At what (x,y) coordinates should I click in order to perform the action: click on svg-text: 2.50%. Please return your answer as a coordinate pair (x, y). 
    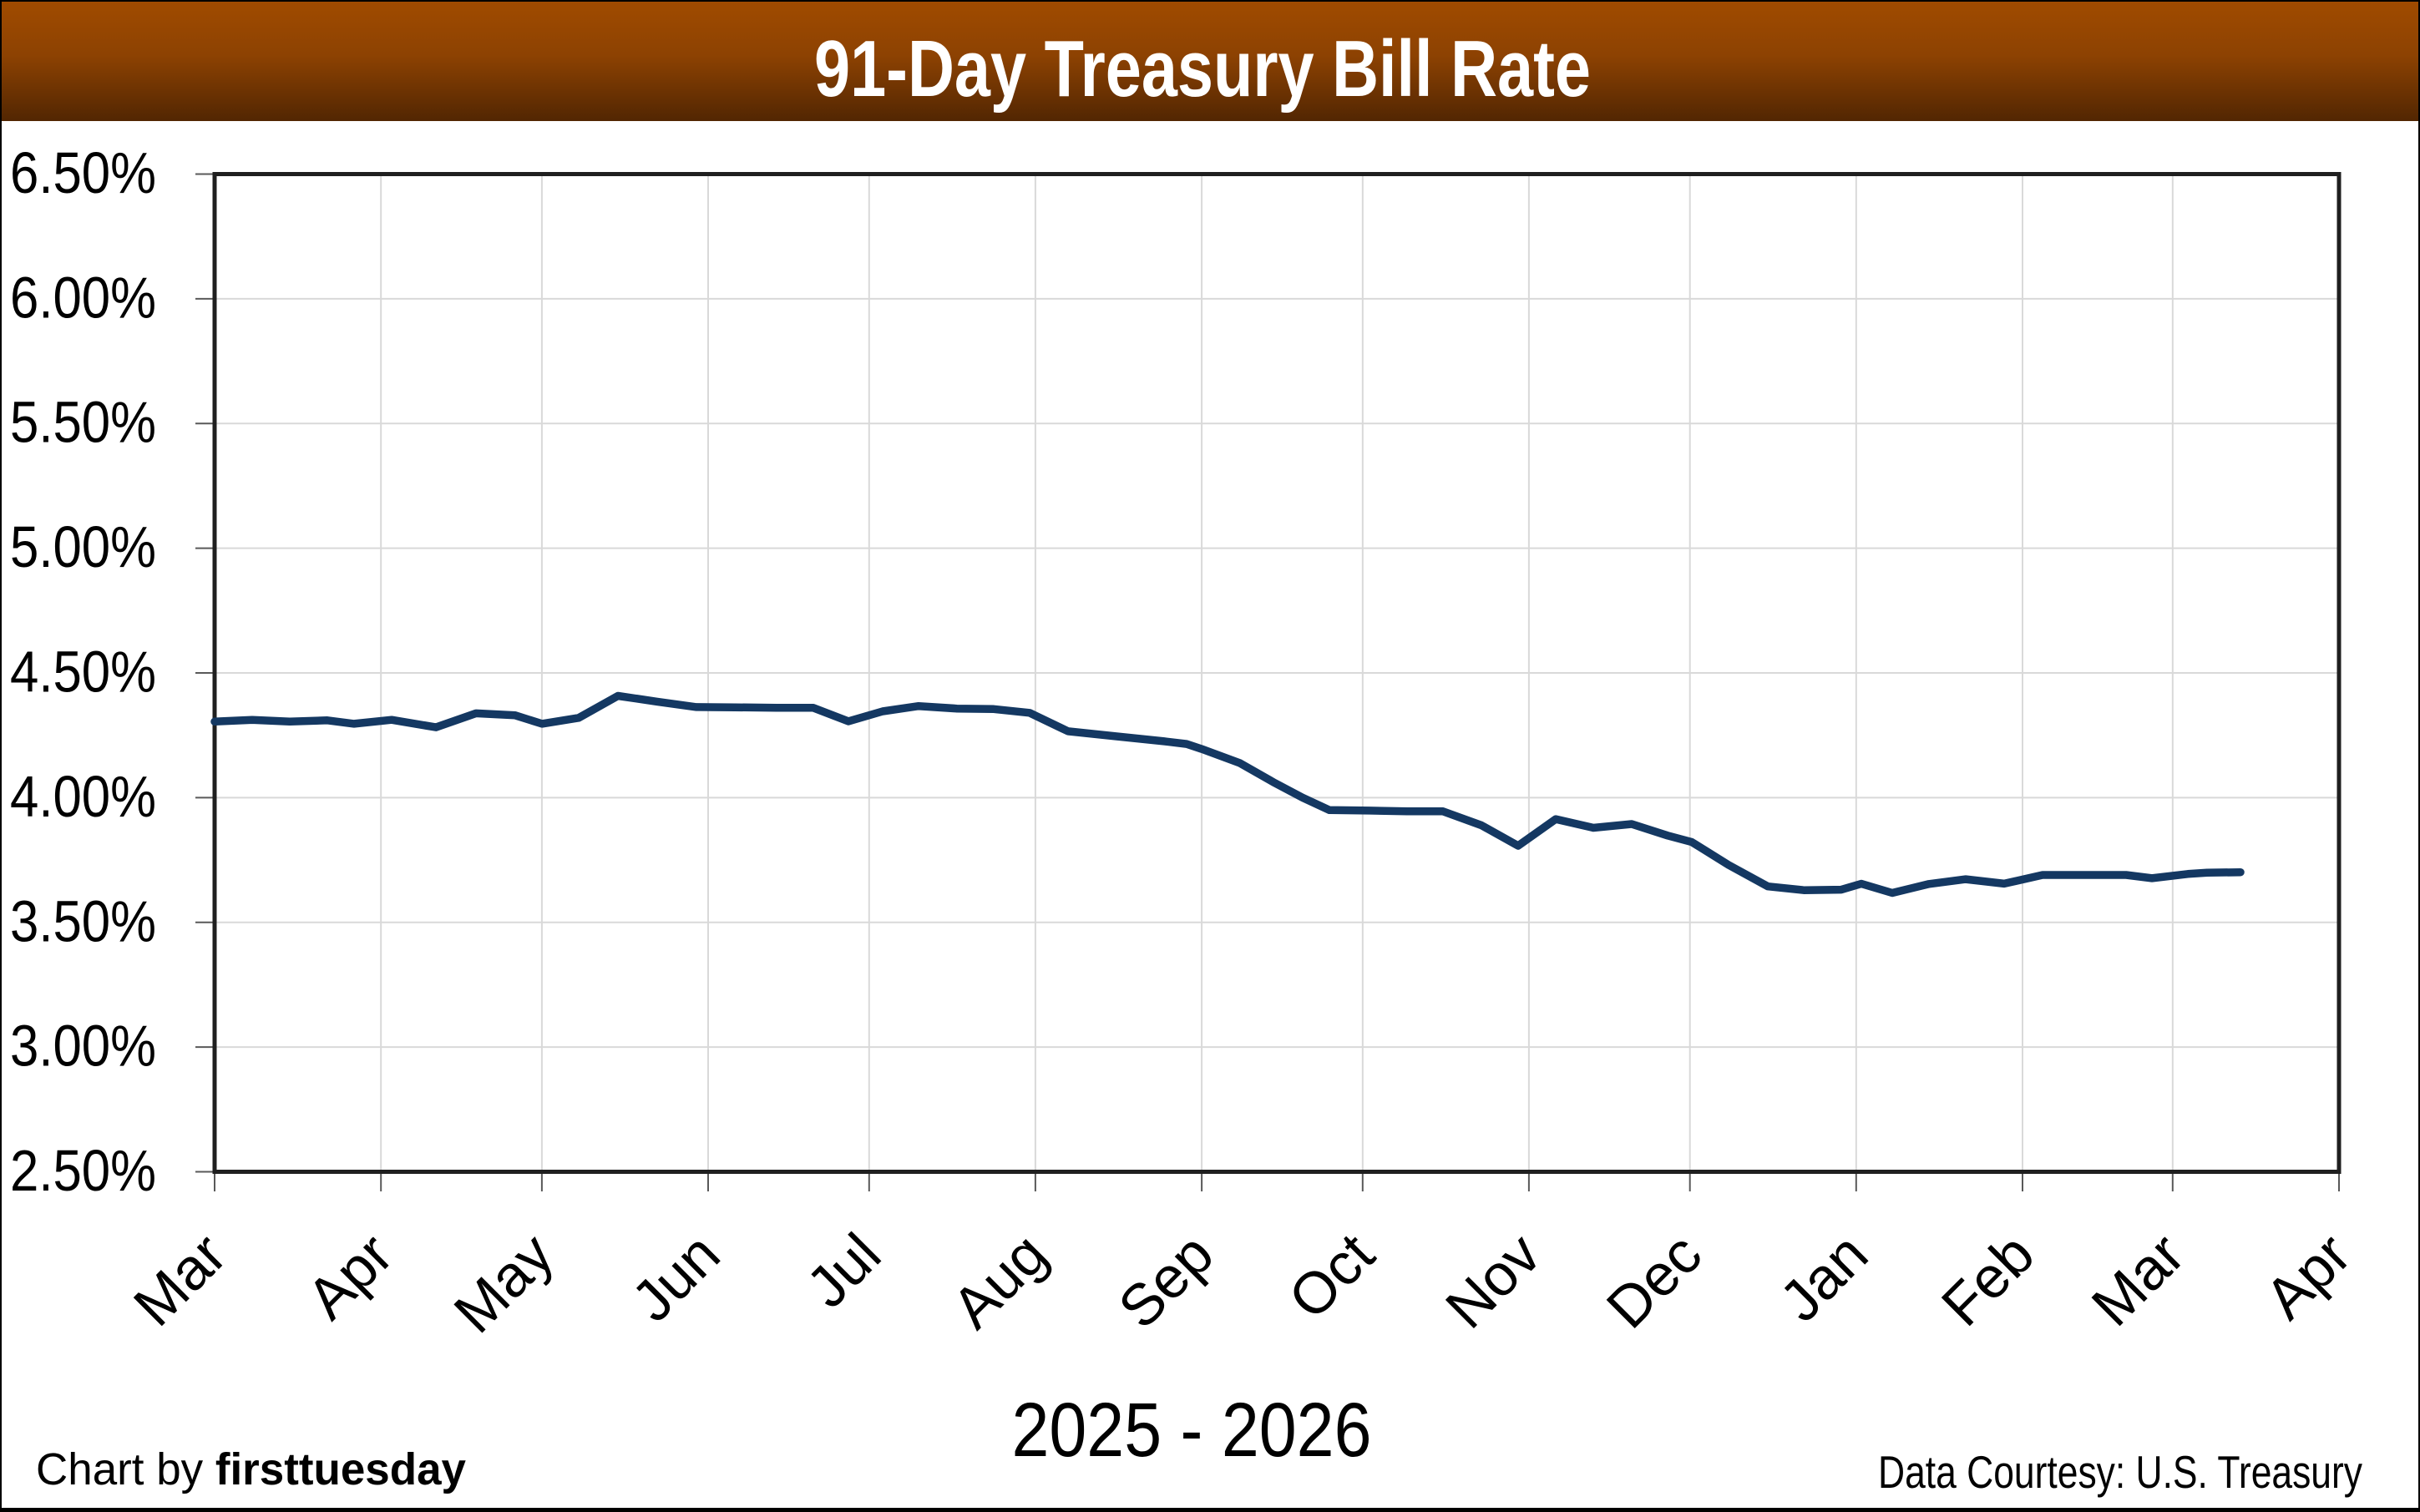
    Looking at the image, I should click on (83, 1170).